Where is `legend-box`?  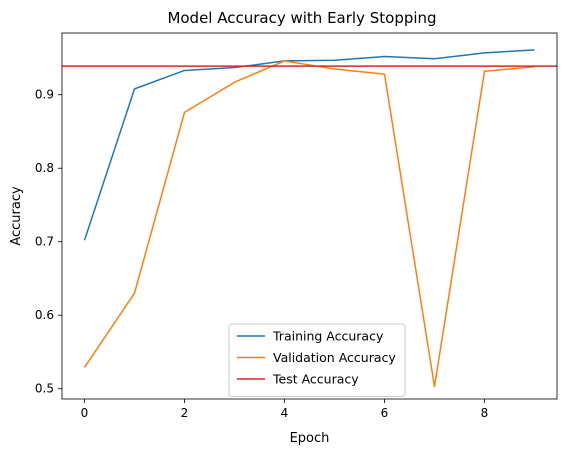
legend-box is located at coordinates (317, 360).